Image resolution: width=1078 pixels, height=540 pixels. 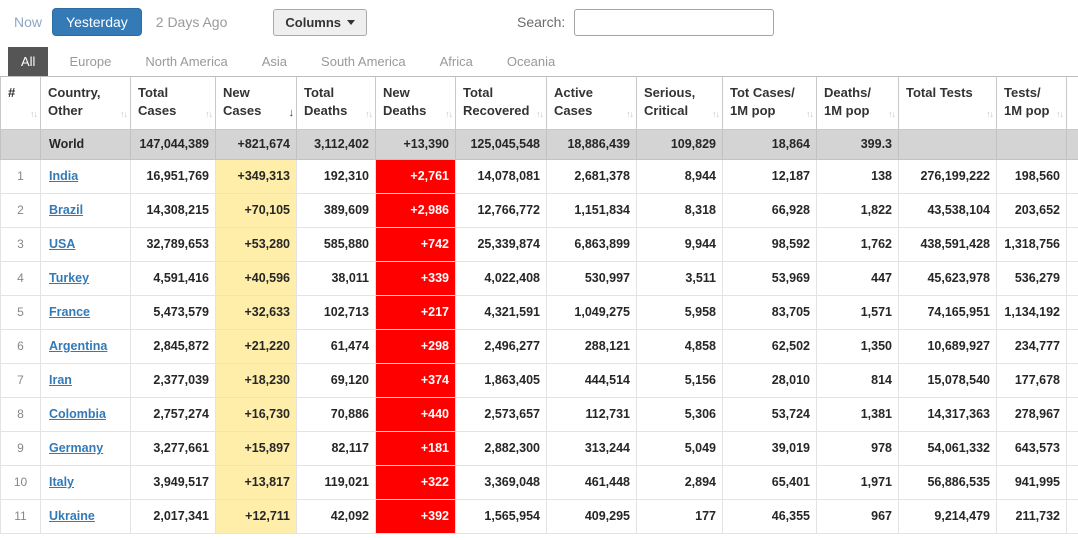 I want to click on serious-critical-cell: 109,829, so click(x=679, y=144).